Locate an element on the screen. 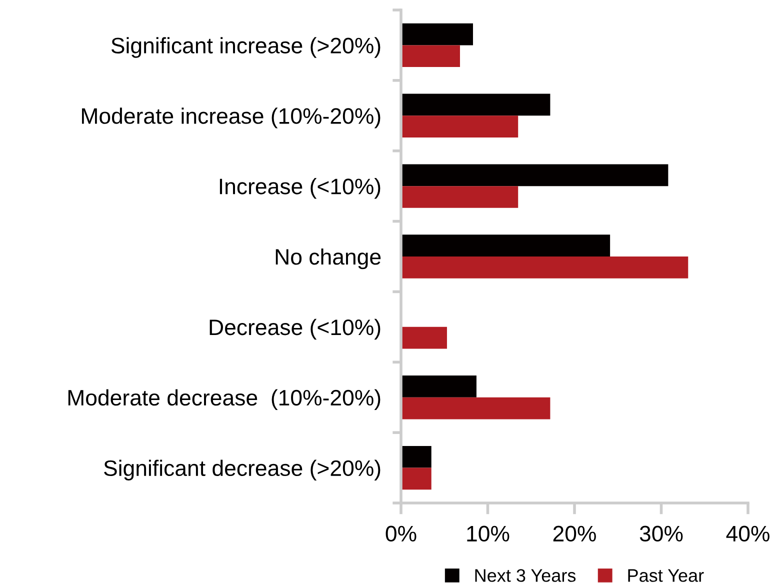 The width and height of the screenshot is (771, 583). y-tick-label: No change is located at coordinates (328, 259).